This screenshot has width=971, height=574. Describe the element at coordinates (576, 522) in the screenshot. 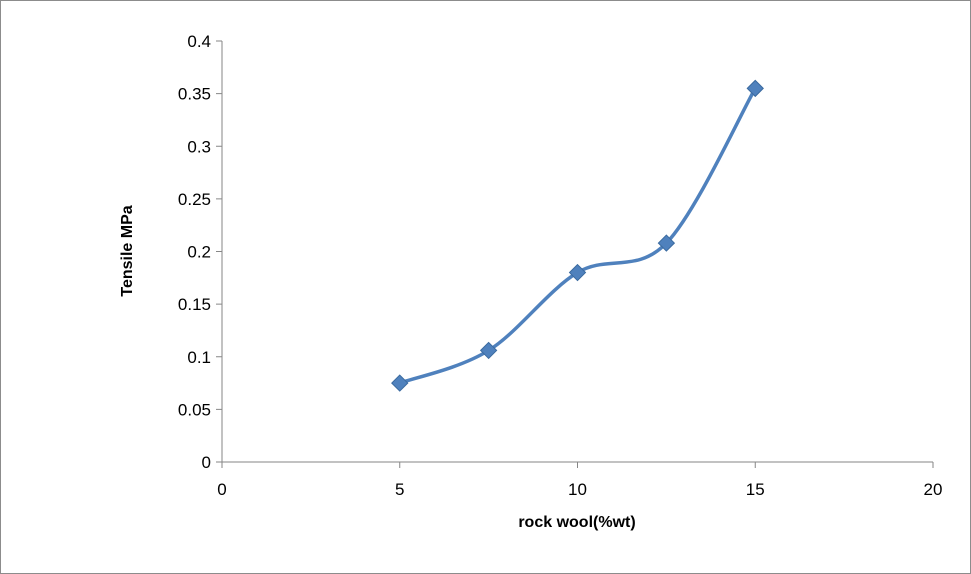

I see `x-axis-title: rock wool(%wt)` at that location.